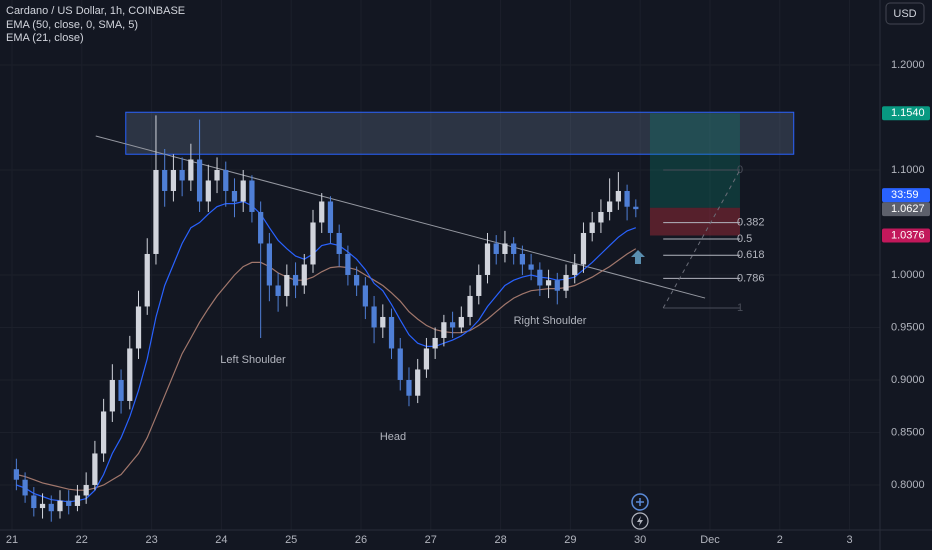  What do you see at coordinates (710, 540) in the screenshot?
I see `x-tick-label: Dec` at bounding box center [710, 540].